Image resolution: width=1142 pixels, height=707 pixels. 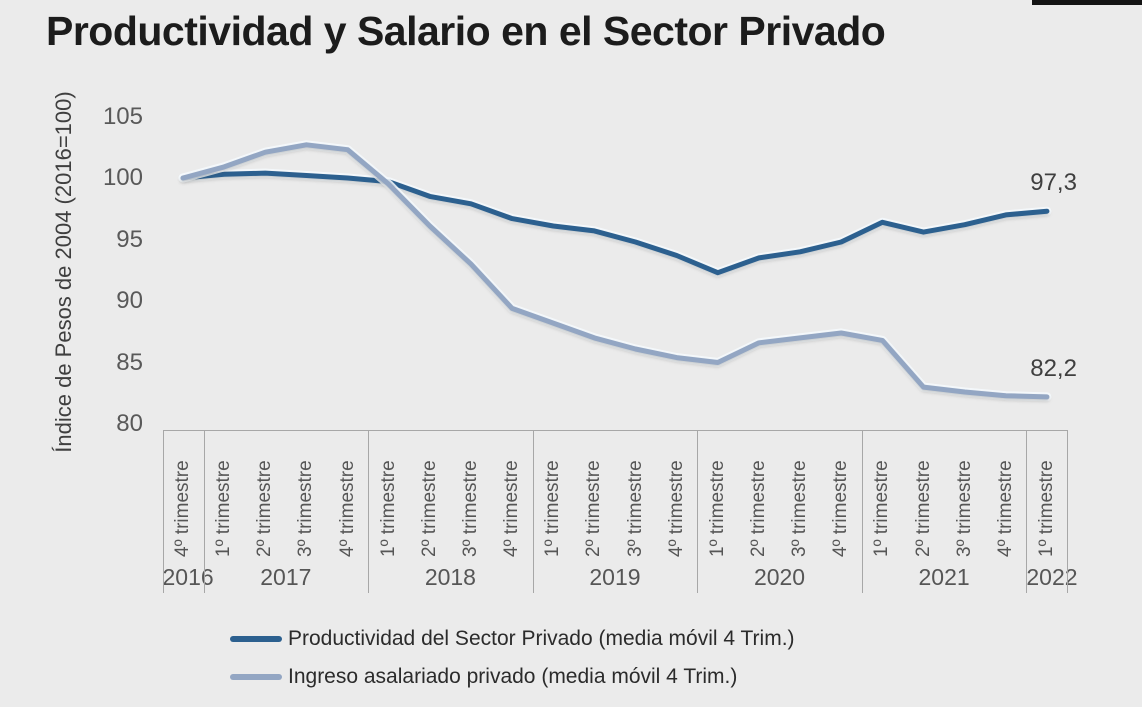 I want to click on legend-swatch-ingreso-icon, so click(x=256, y=677).